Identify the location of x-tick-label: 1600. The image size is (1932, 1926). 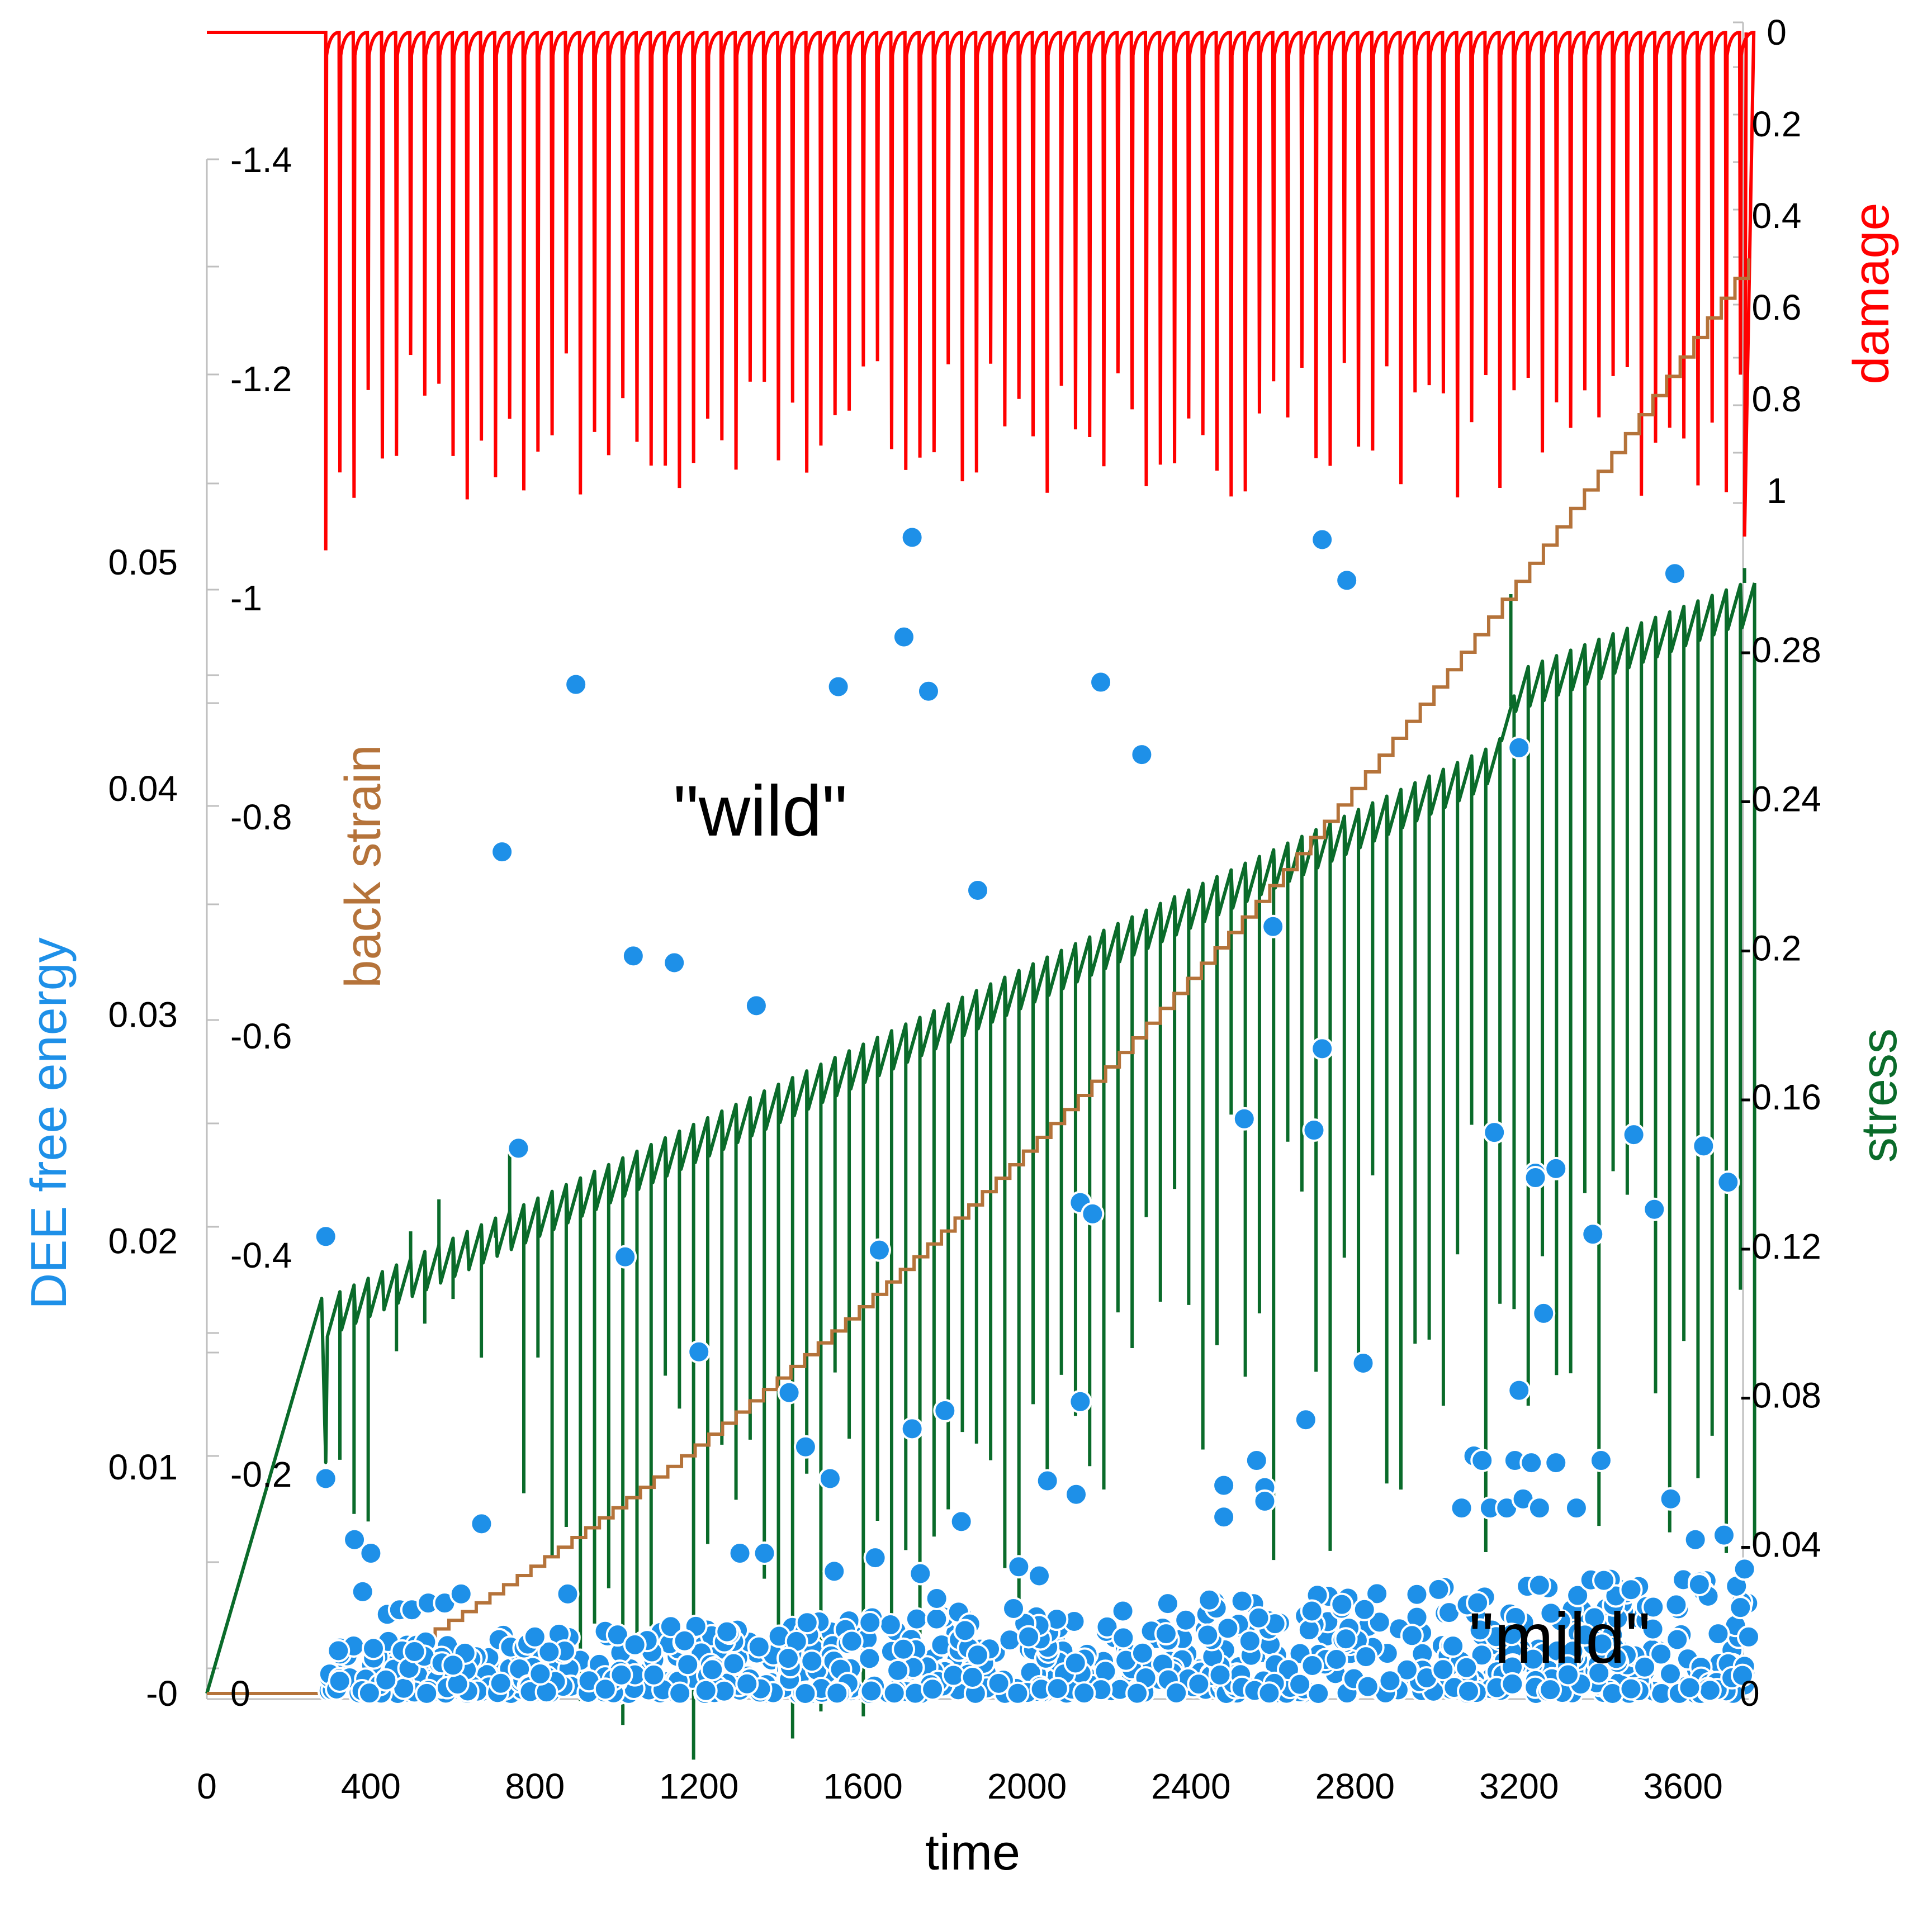
(862, 1786).